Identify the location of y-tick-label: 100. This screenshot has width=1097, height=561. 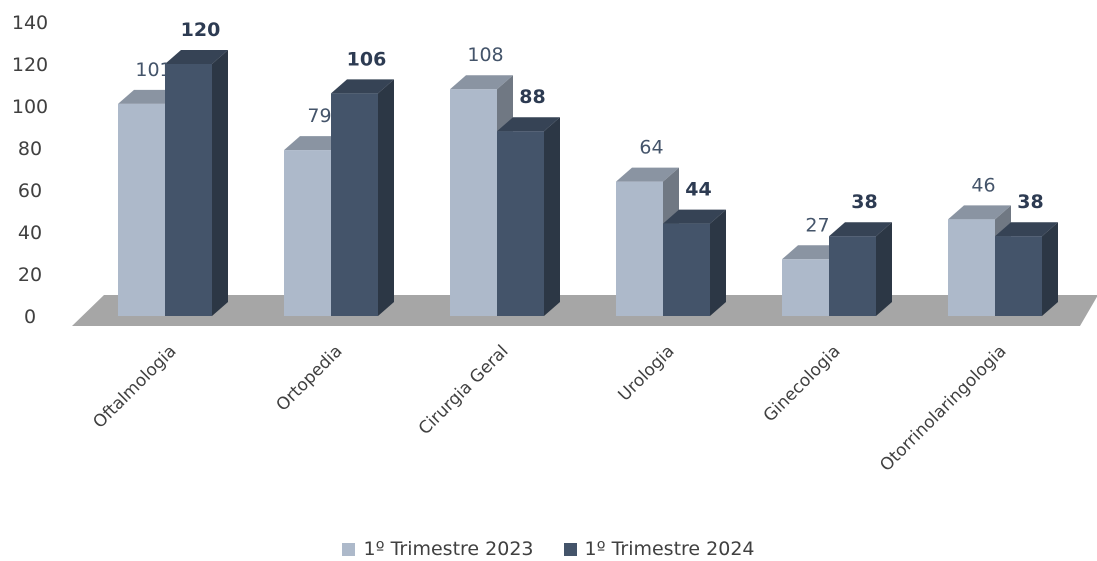
(30, 107).